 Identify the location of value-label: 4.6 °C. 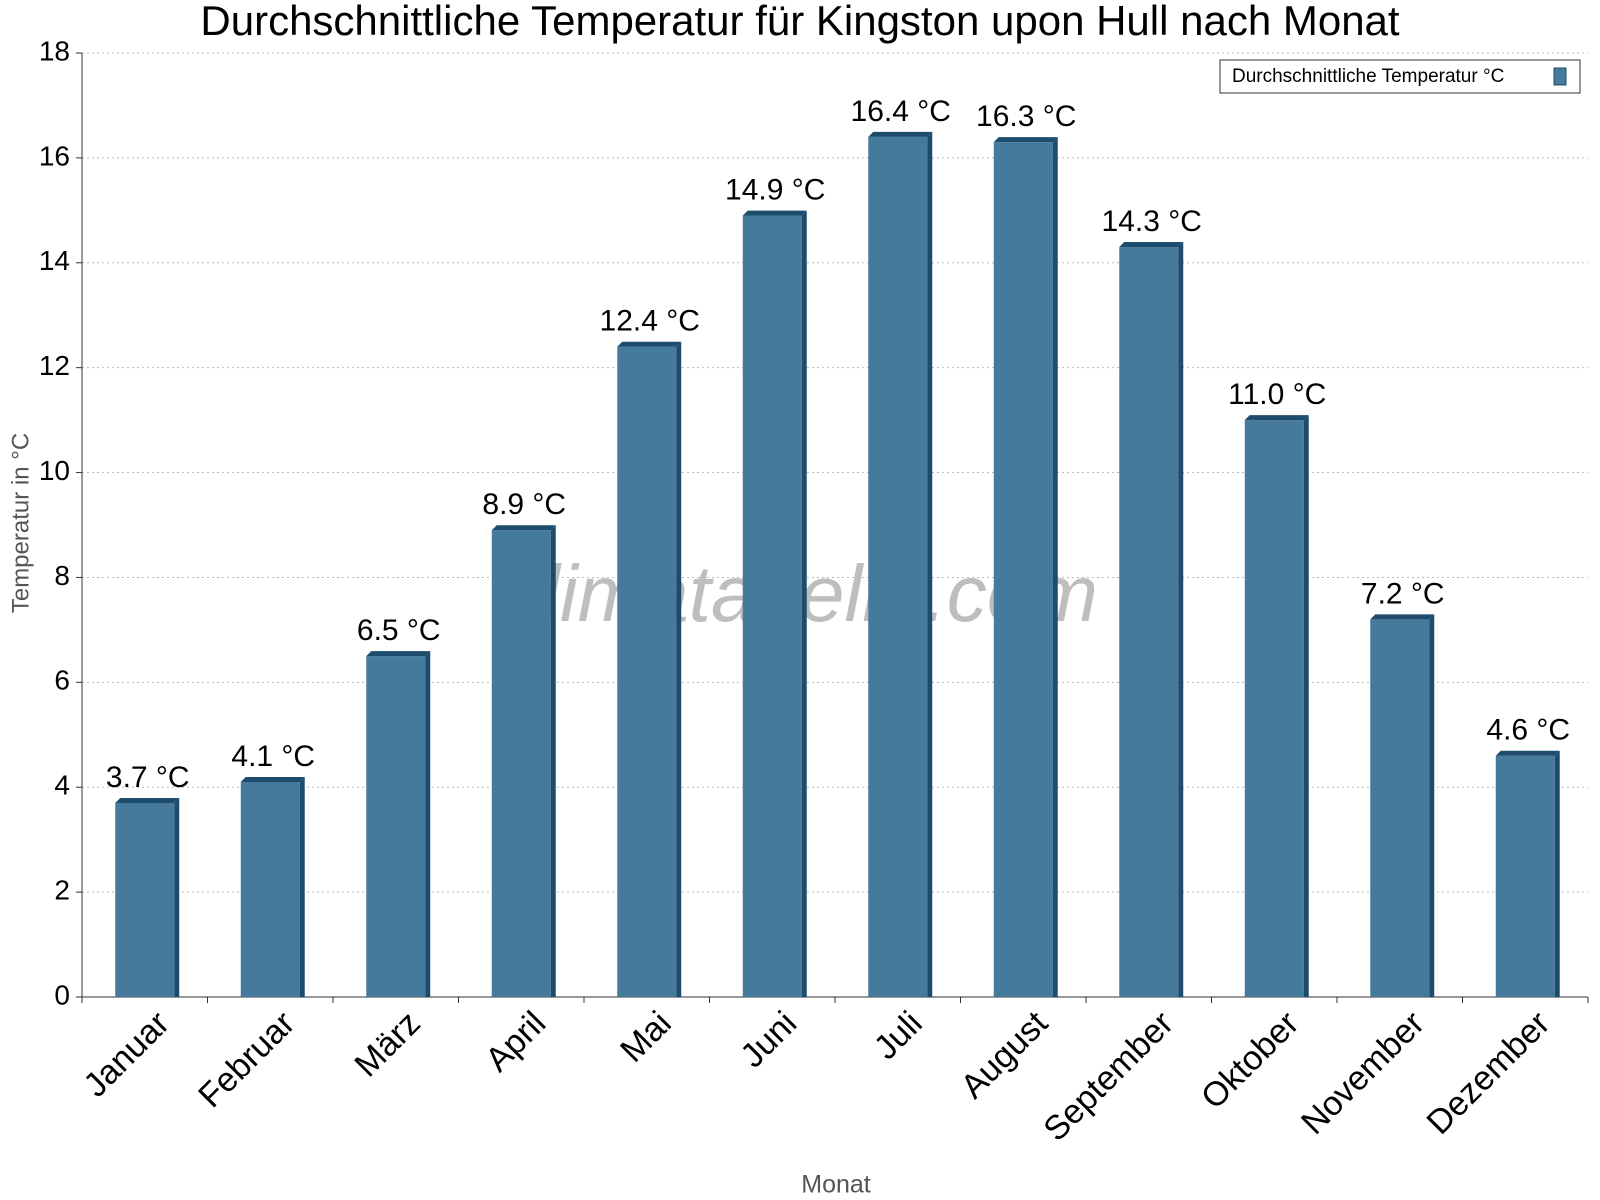
(1528, 730).